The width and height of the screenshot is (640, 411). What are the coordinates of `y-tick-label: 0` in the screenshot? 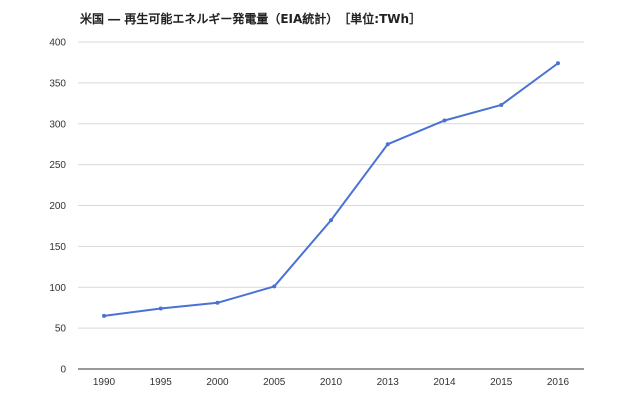 It's located at (63, 370).